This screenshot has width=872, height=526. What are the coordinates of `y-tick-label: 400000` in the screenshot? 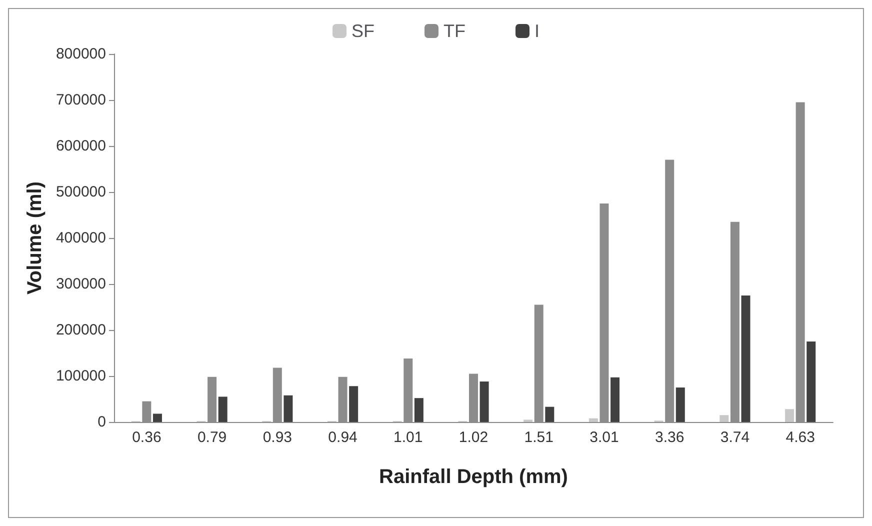 It's located at (81, 238).